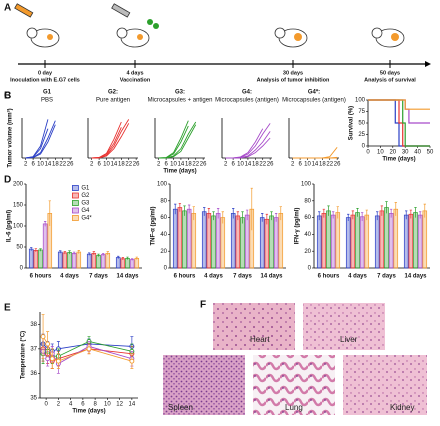 This screenshot has width=440, height=426. What do you see at coordinates (58, 361) in the screenshot?
I see `data-point` at bounding box center [58, 361].